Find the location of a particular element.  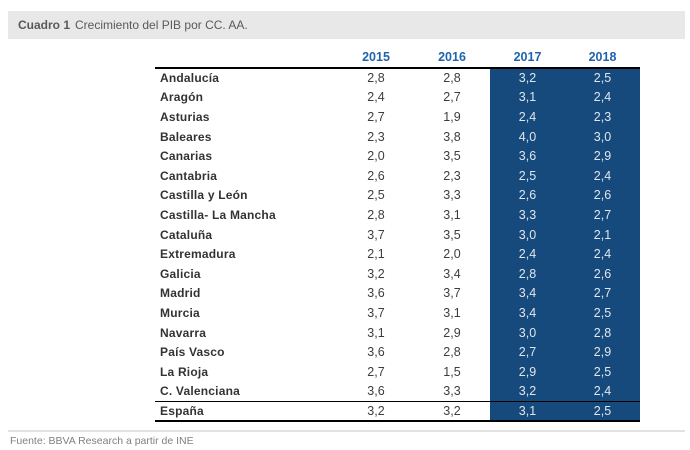

figure-number: Cuadro 1 is located at coordinates (44, 25).